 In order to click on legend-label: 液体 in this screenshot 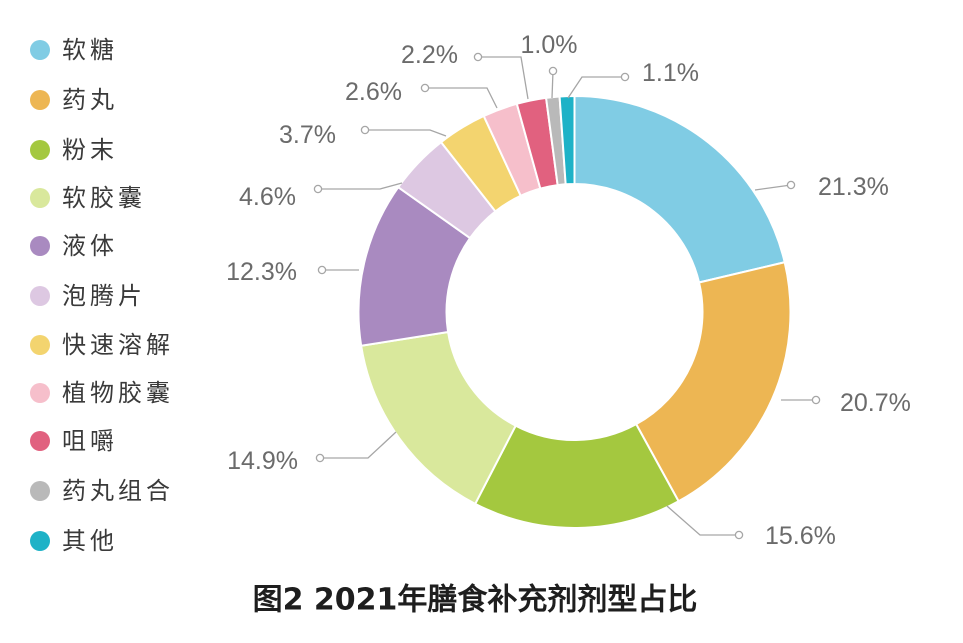, I will do `click(90, 246)`.